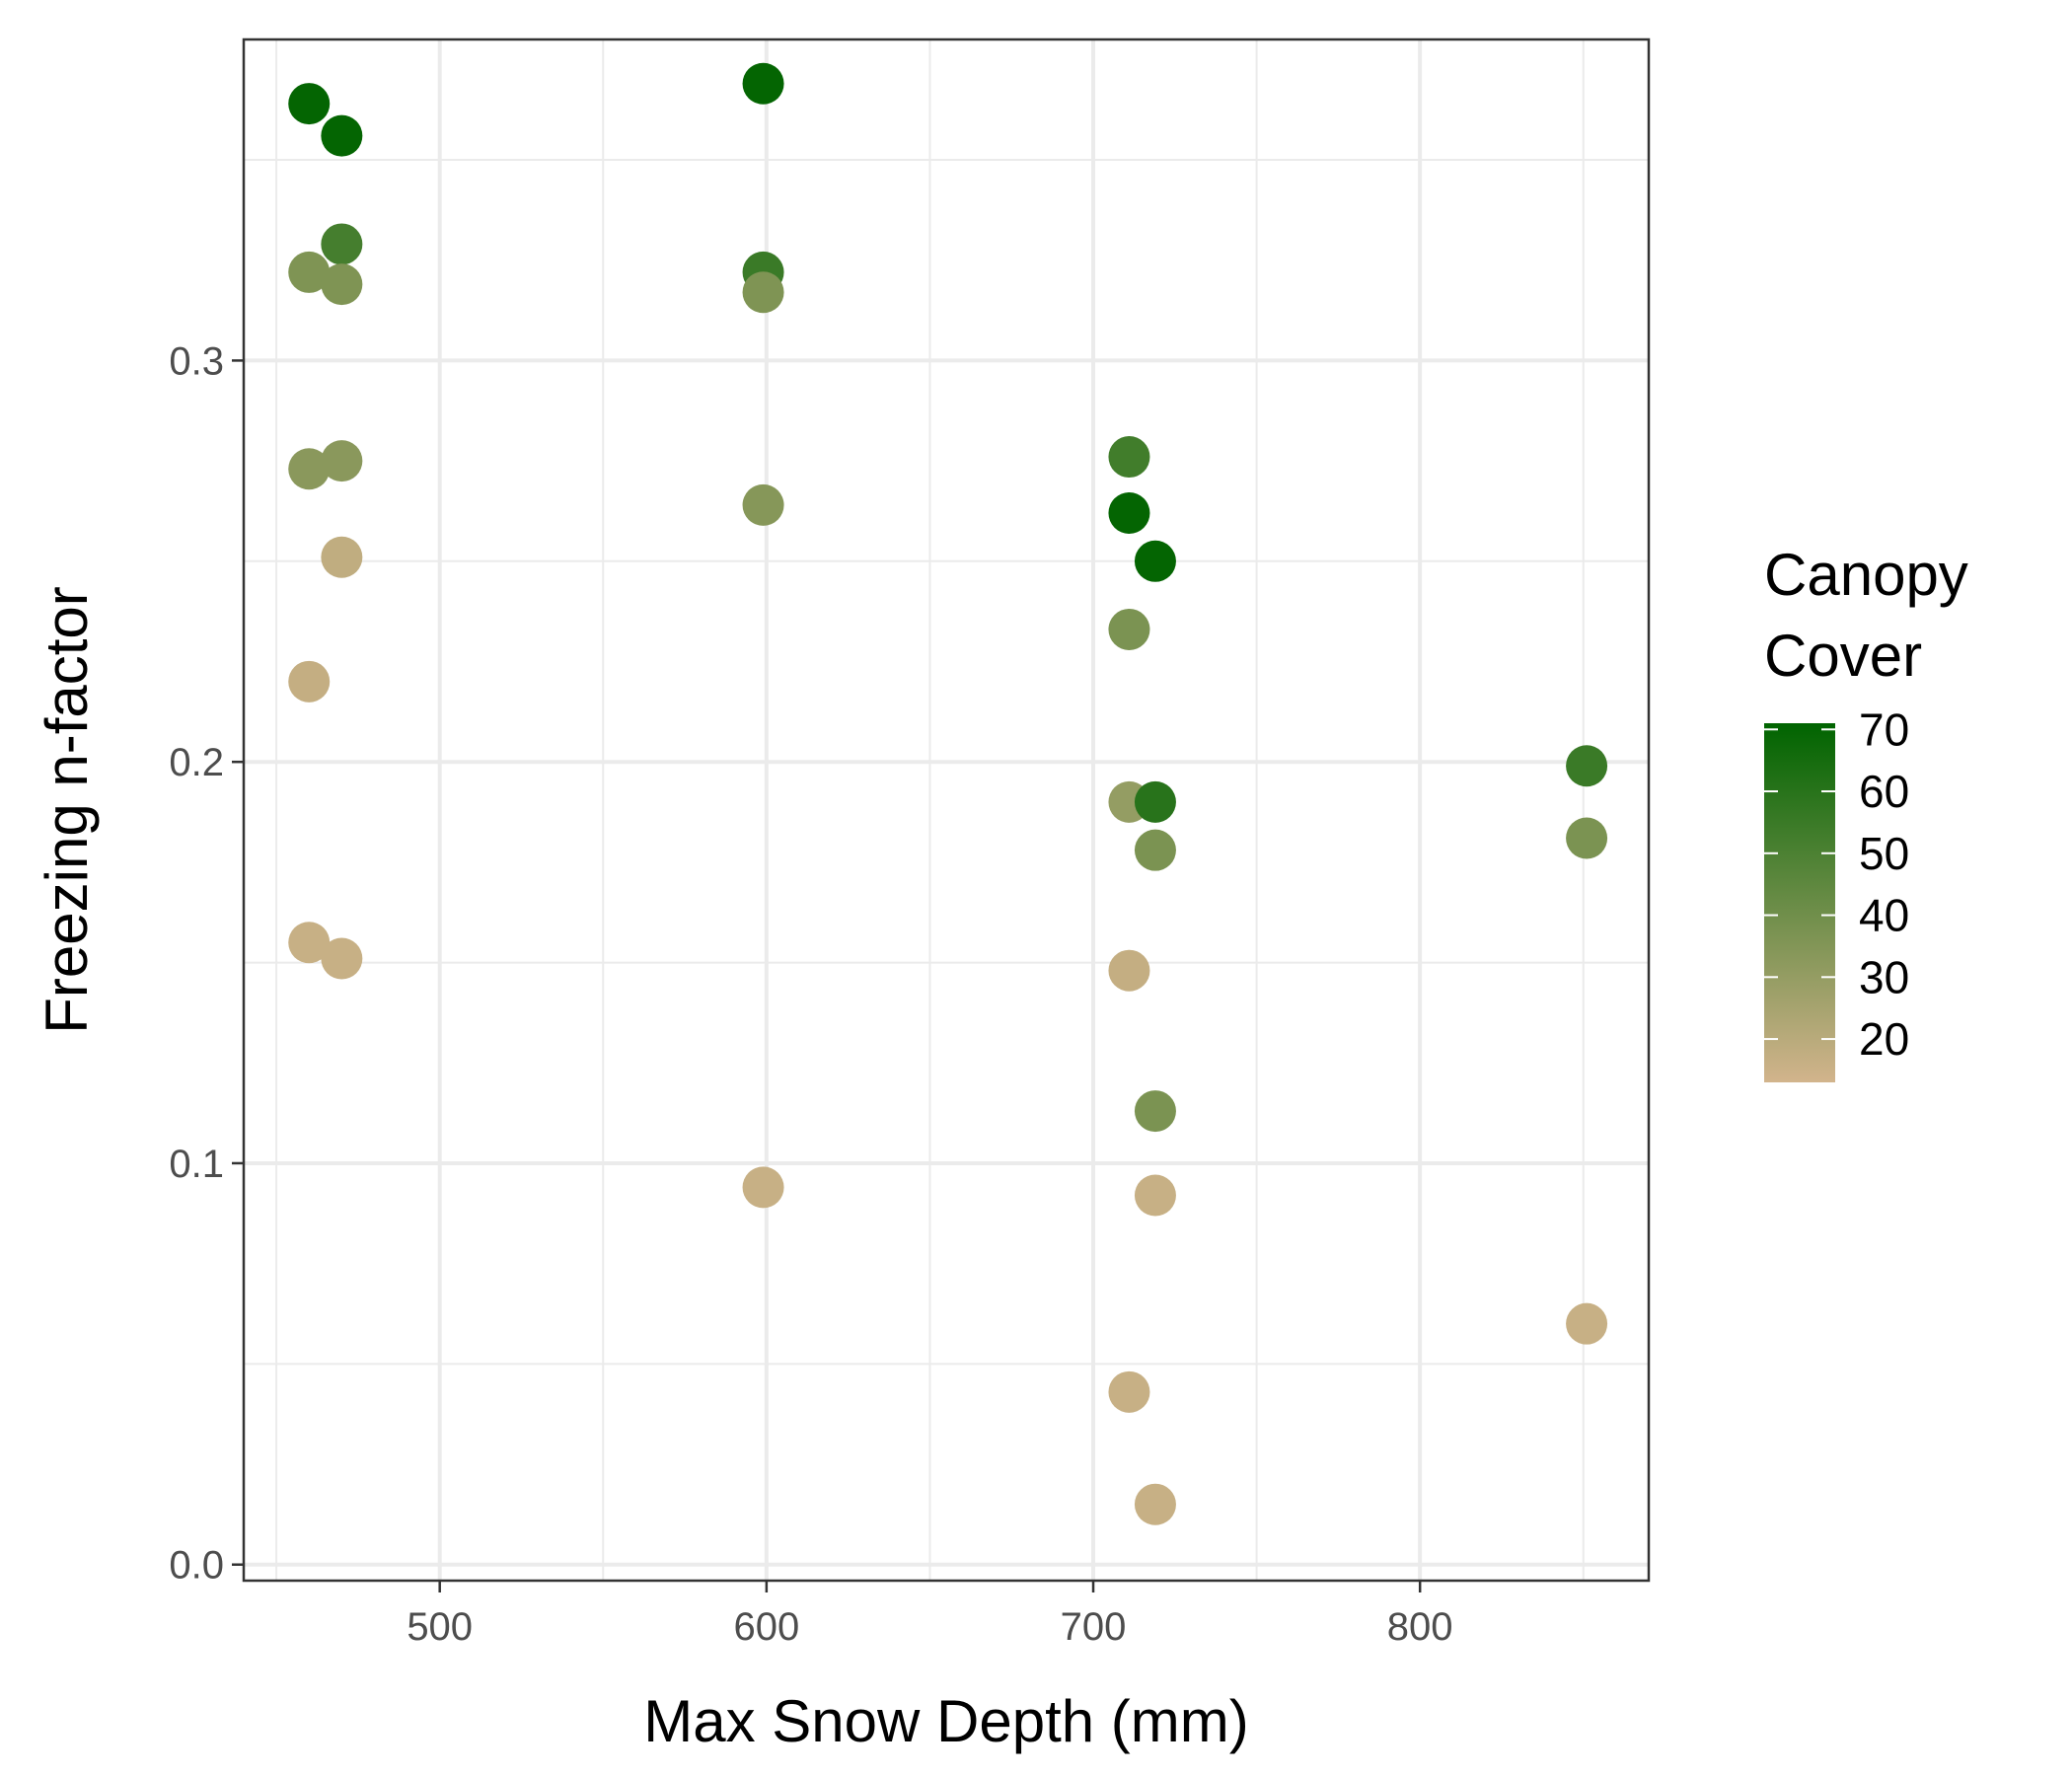 The width and height of the screenshot is (2072, 1776). Describe the element at coordinates (1884, 854) in the screenshot. I see `legend-tick-label: 50` at that location.